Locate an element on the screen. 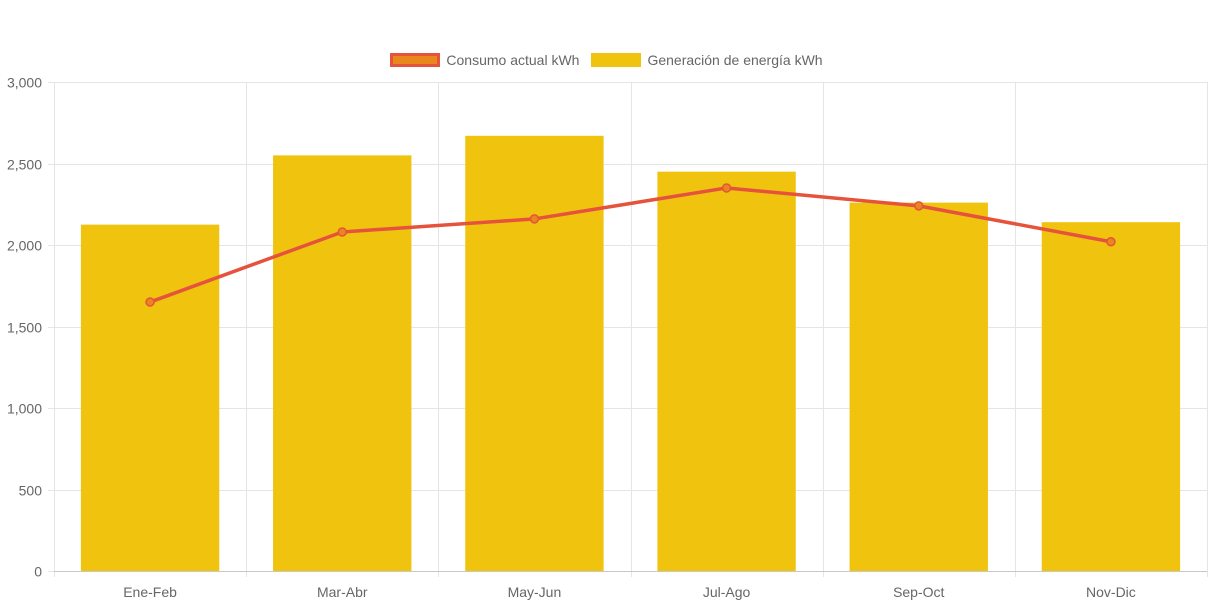  x-tick-label: Sep-Oct is located at coordinates (918, 592).